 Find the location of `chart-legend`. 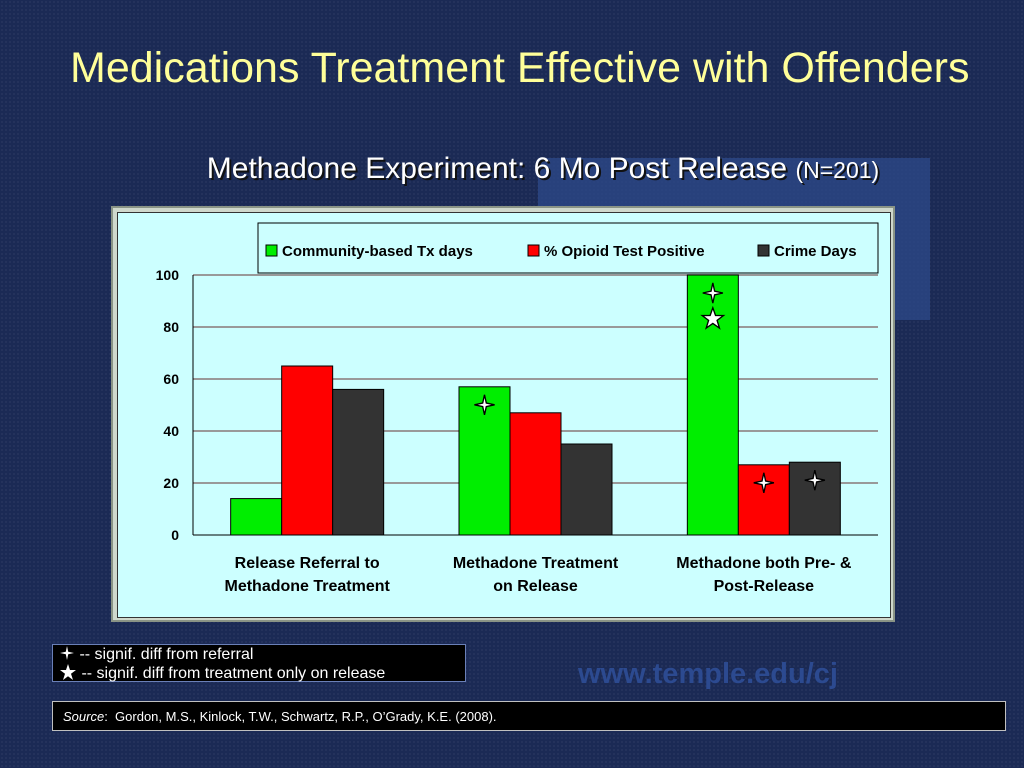

chart-legend is located at coordinates (568, 248).